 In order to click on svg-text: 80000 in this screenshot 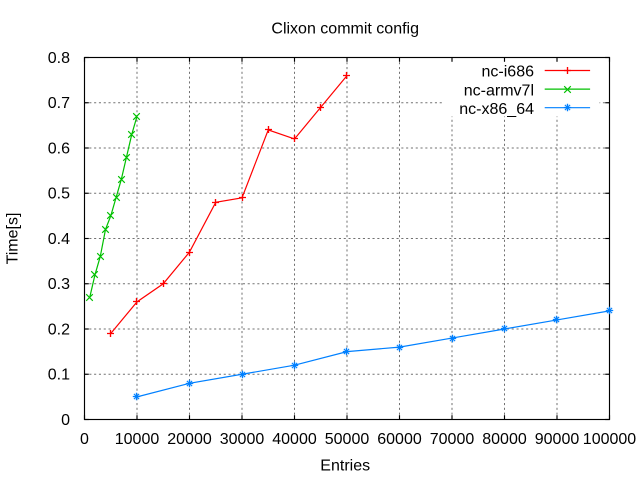, I will do `click(504, 439)`.